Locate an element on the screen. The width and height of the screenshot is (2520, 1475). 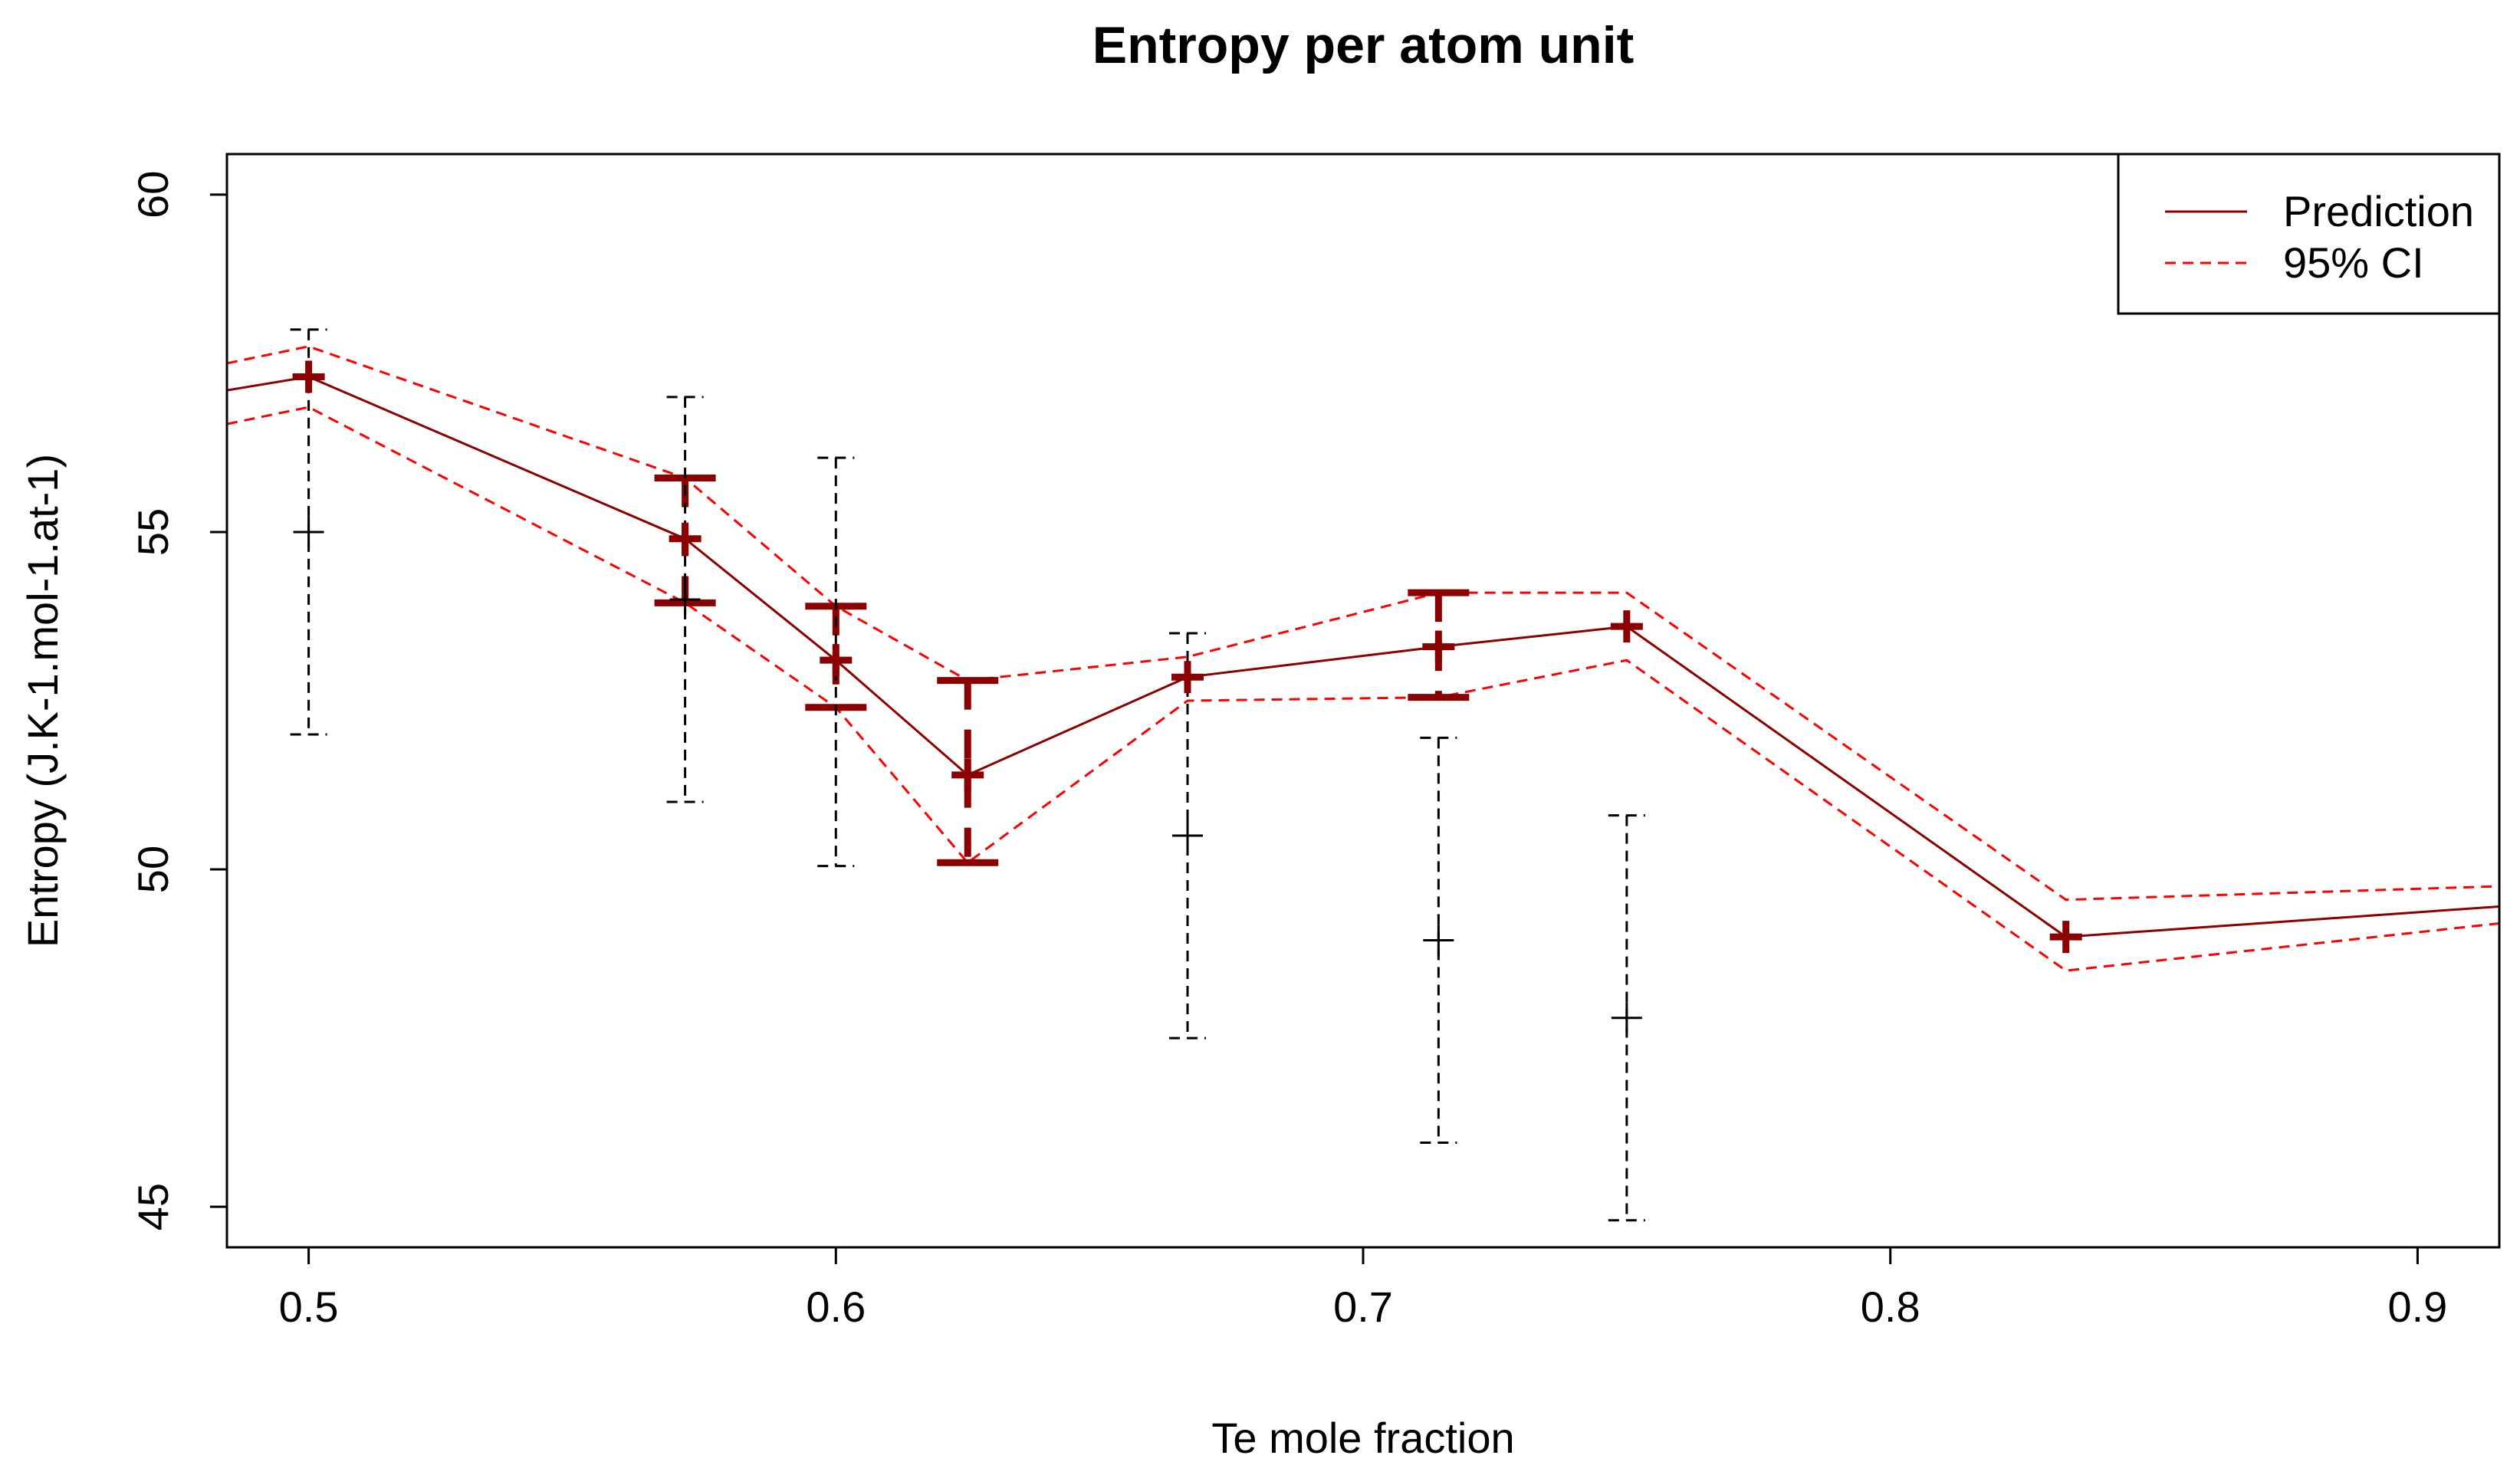
x-axis-label: Te mole fraction is located at coordinates (1362, 1438).